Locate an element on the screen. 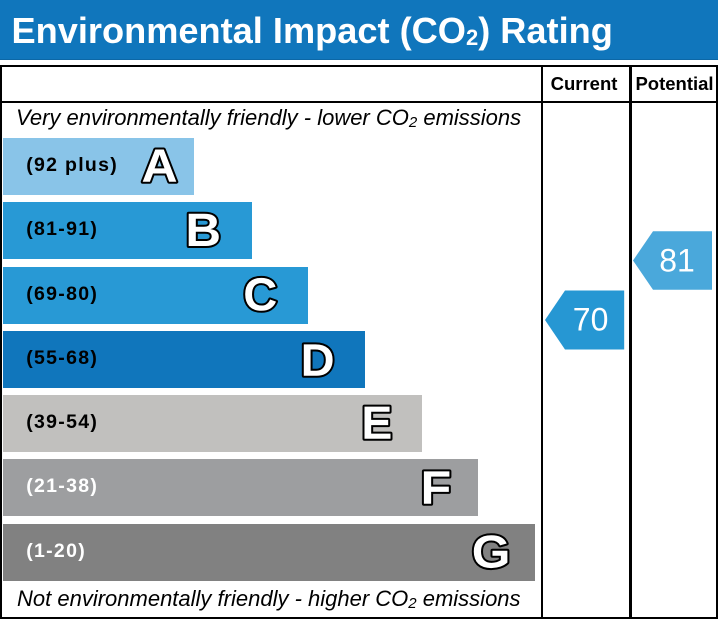 This screenshot has width=718, height=619. svg-text: 70 is located at coordinates (591, 320).